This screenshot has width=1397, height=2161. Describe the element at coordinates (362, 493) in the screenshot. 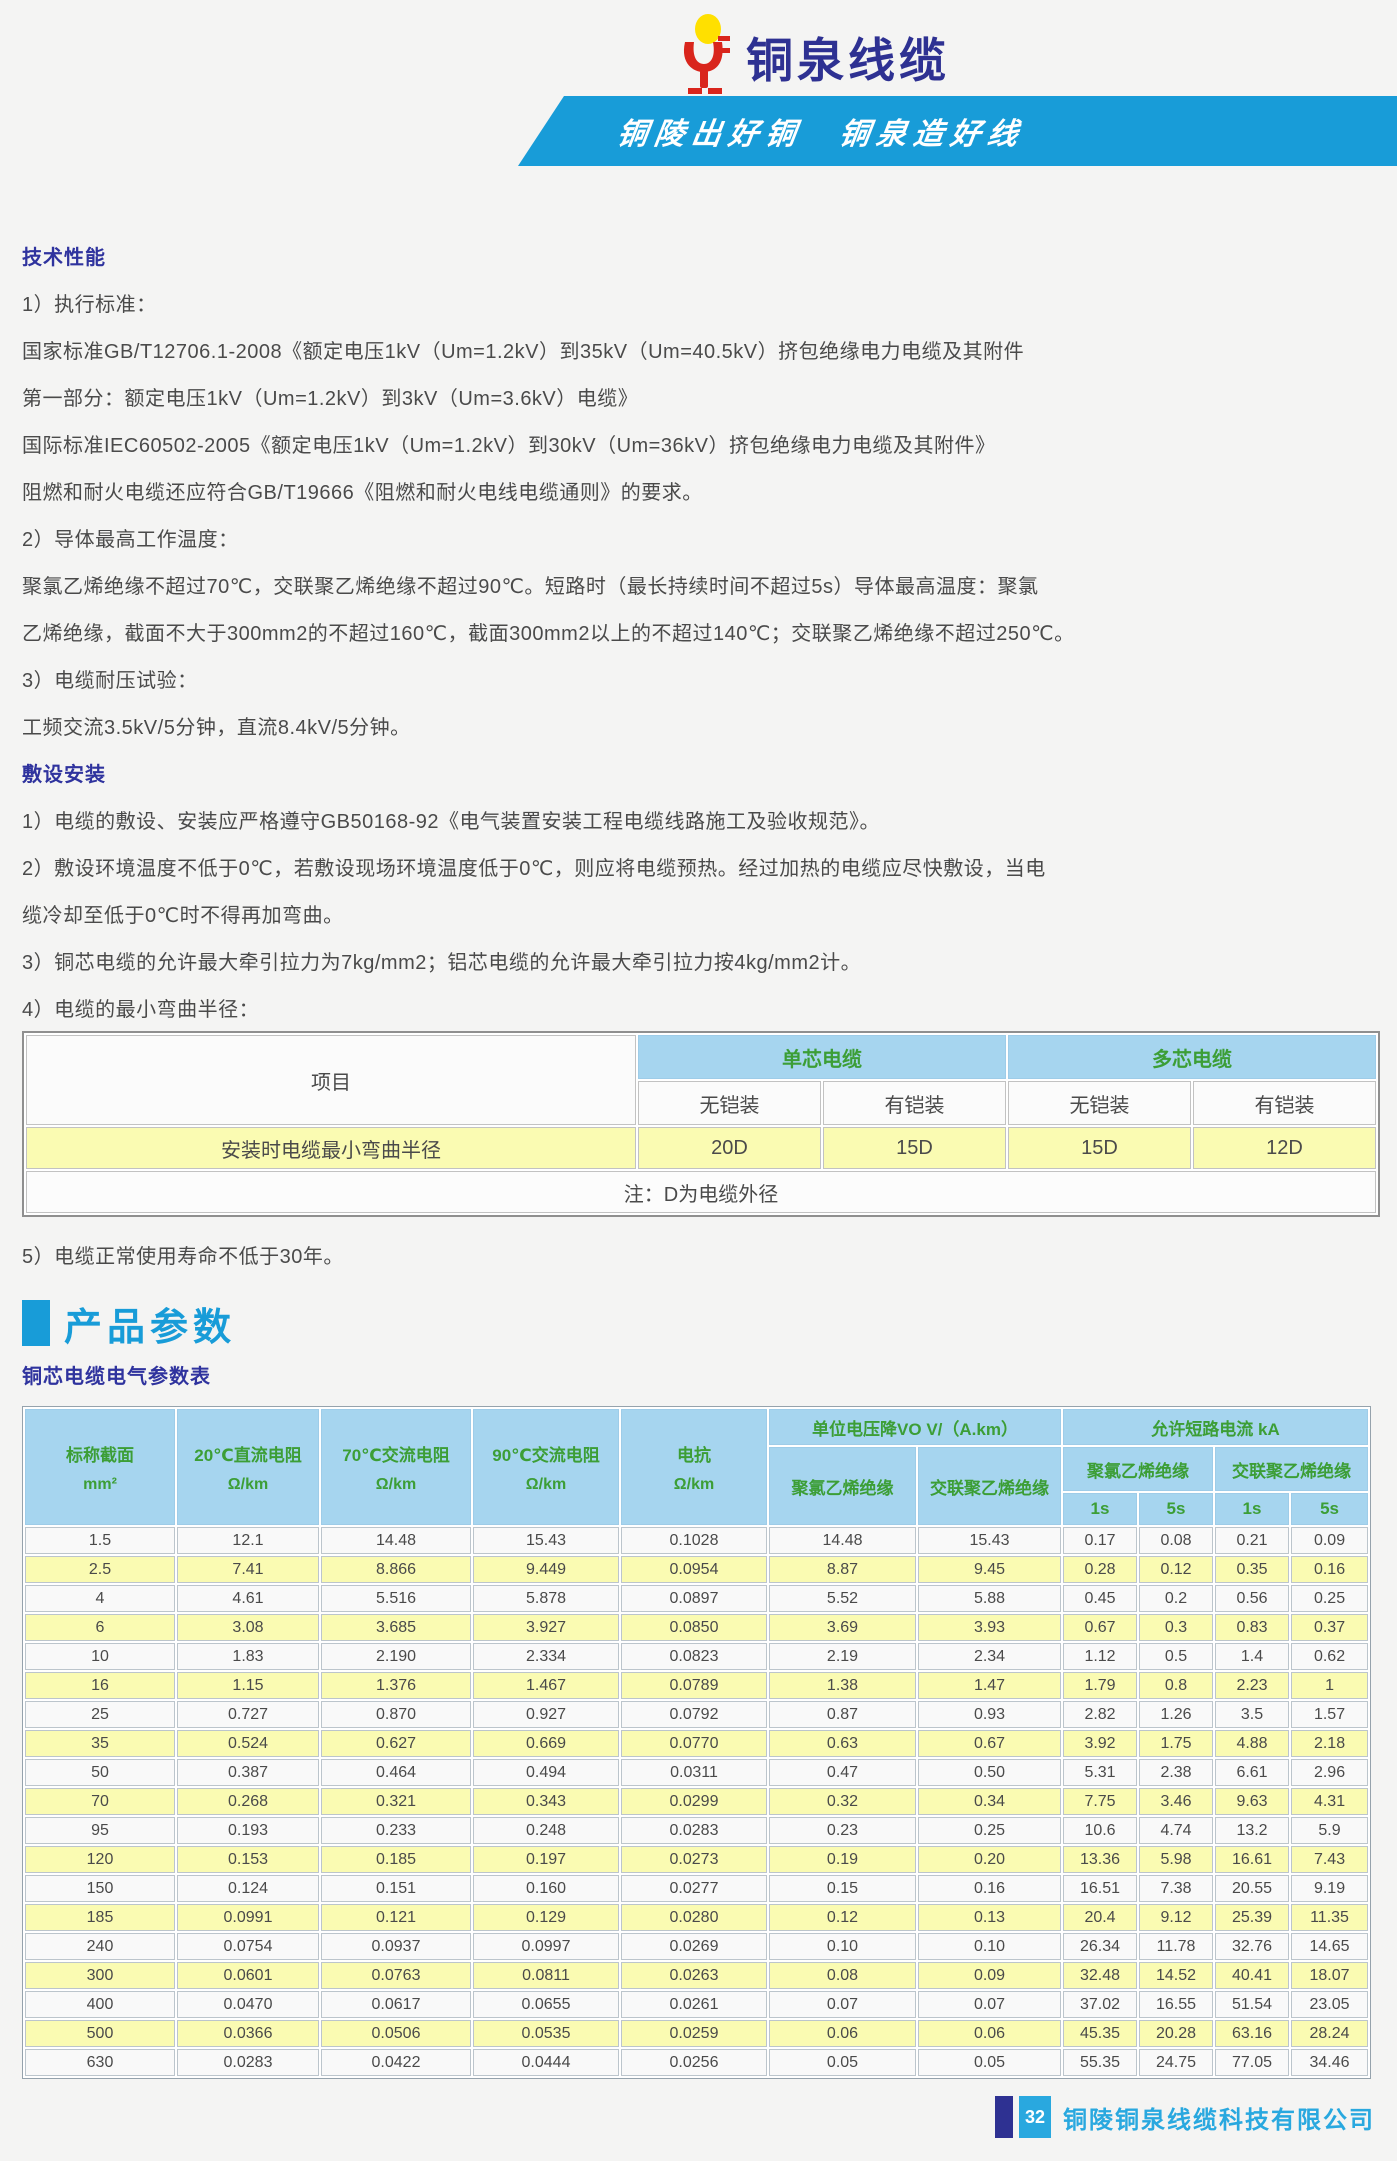

I see `tech-line: 阻燃和耐火电缆还应符合GB/T19666《阻燃和耐火电线电缆通则》的要求。` at that location.